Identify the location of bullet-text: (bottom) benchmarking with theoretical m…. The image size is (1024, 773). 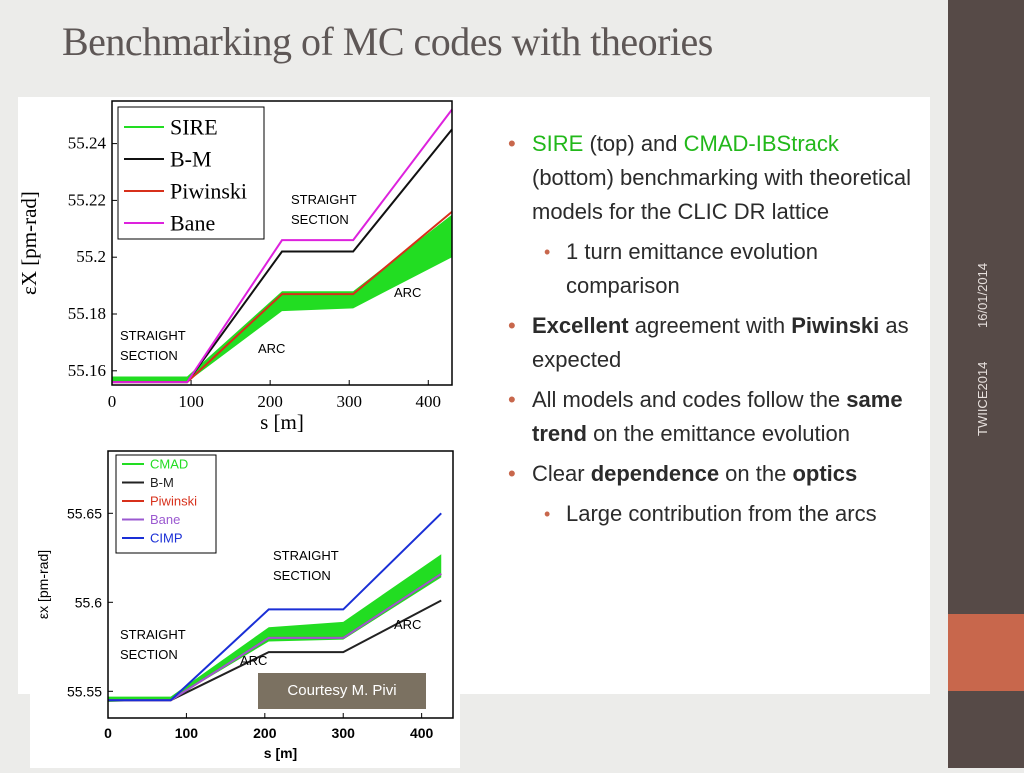
(722, 194).